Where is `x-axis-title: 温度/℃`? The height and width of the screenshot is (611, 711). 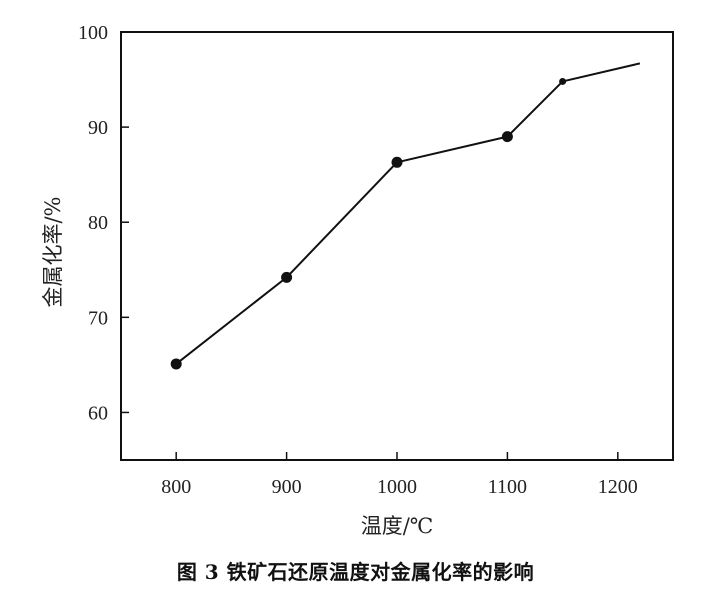 x-axis-title: 温度/℃ is located at coordinates (397, 526).